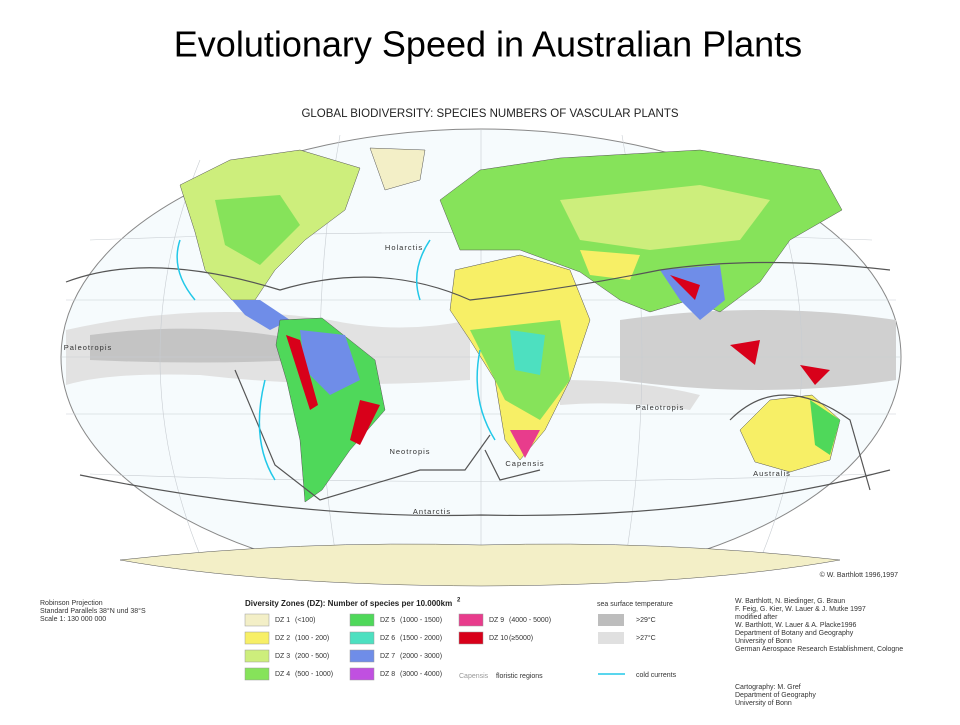 This screenshot has width=960, height=725. What do you see at coordinates (519, 676) in the screenshot?
I see `floristic-text: floristic regions` at bounding box center [519, 676].